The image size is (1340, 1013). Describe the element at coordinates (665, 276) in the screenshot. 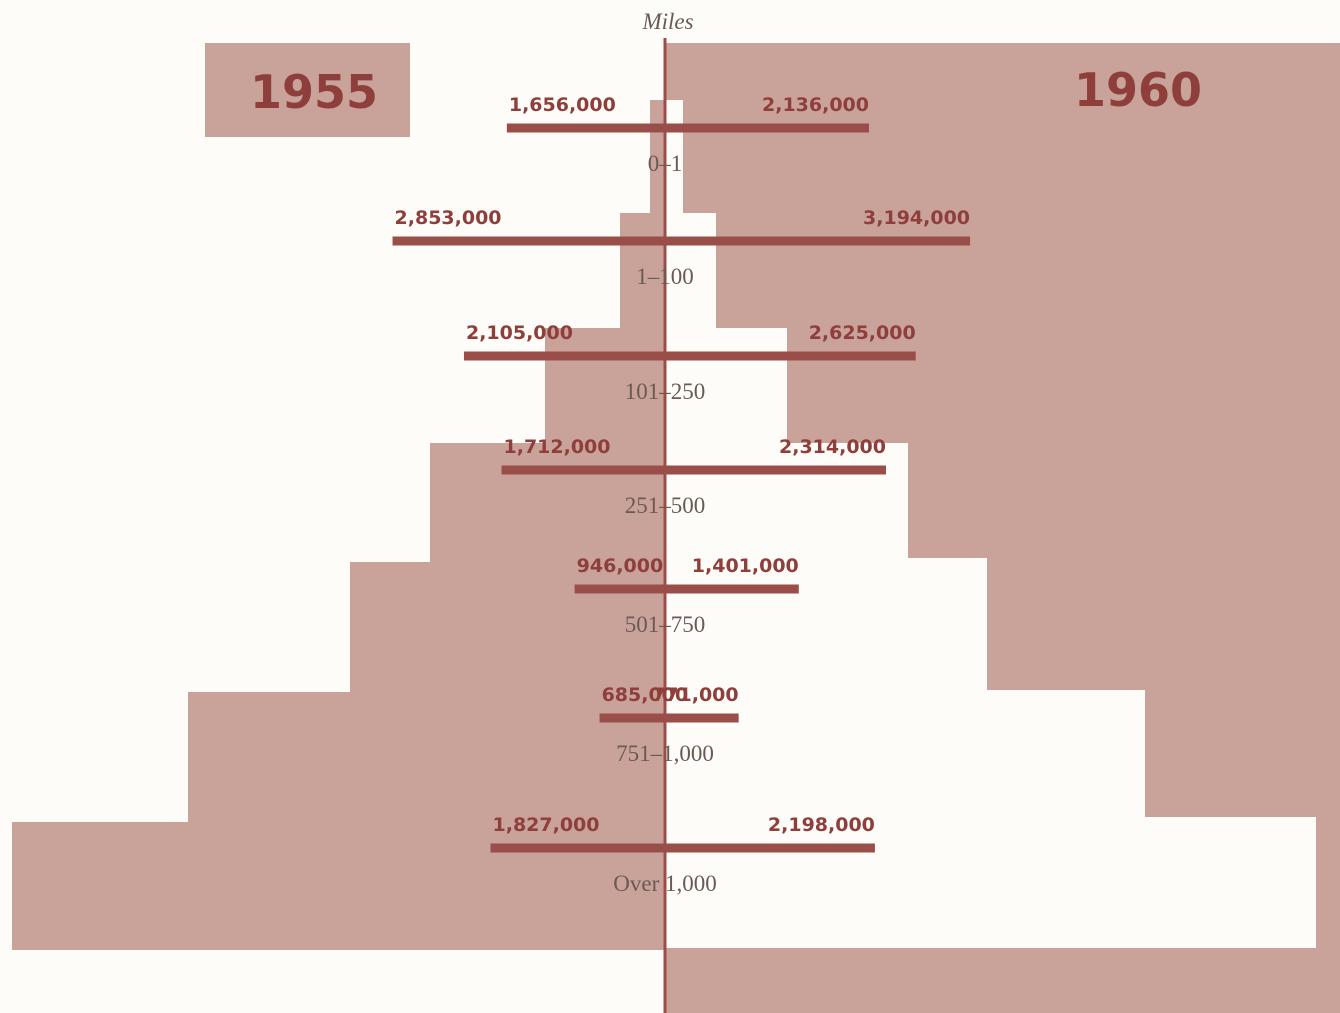

I see `category-label: 1–100` at that location.